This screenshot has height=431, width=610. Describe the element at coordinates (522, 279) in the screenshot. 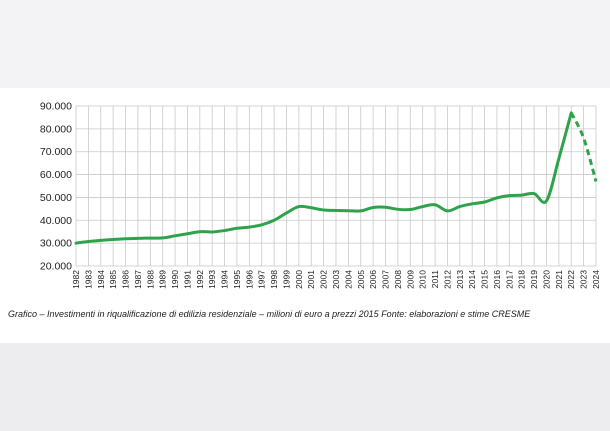

I see `x-tick-label: 2018` at that location.